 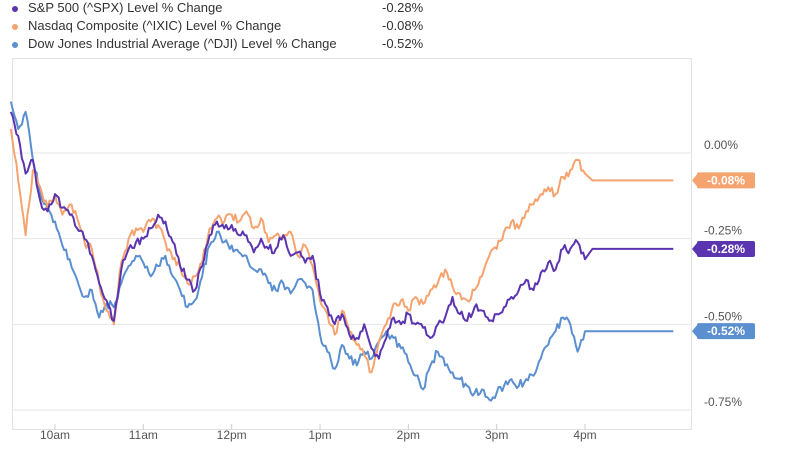 I want to click on x-axis-ticks: 10am 11am 12pm 1pm 2pm 3pm 4pm, so click(x=318, y=433).